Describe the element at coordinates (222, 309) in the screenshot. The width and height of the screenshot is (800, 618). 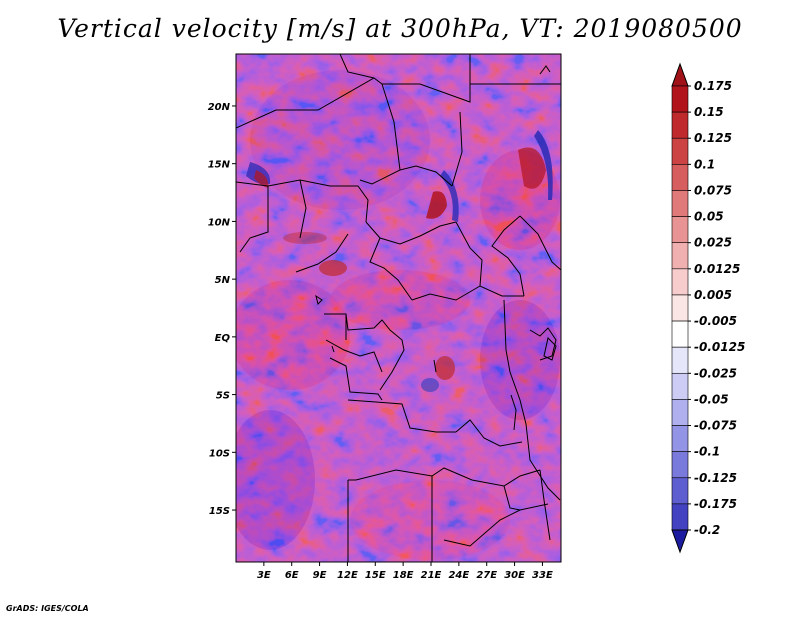
I see `latitude-axis: 20N 15N 10N 5N EQ 5S 10S 15S` at that location.